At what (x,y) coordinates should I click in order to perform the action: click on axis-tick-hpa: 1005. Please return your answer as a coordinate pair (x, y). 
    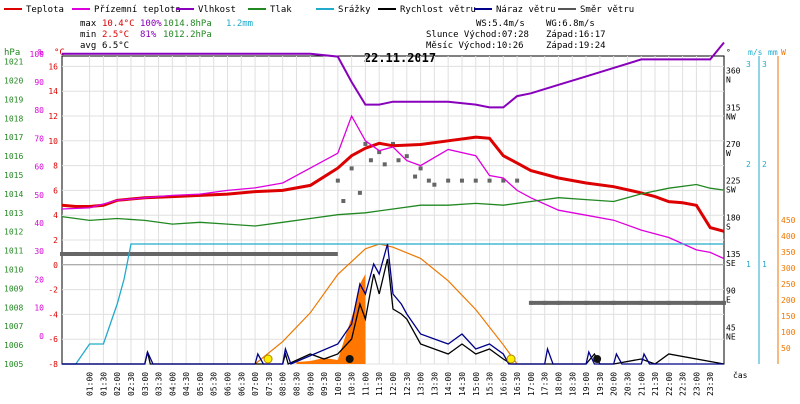
    Looking at the image, I should click on (13, 364).